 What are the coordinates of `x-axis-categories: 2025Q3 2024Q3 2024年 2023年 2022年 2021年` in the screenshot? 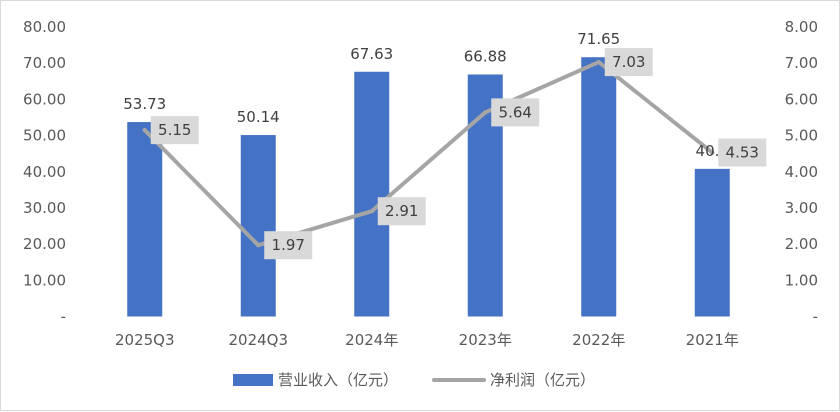 It's located at (427, 340).